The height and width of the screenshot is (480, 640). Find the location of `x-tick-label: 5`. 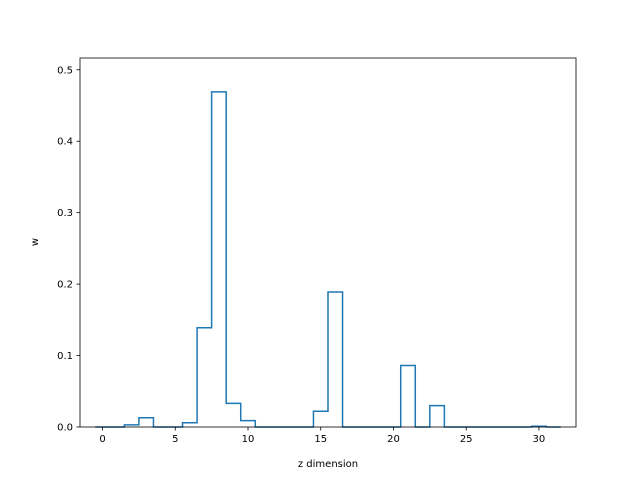

x-tick-label: 5 is located at coordinates (175, 439).